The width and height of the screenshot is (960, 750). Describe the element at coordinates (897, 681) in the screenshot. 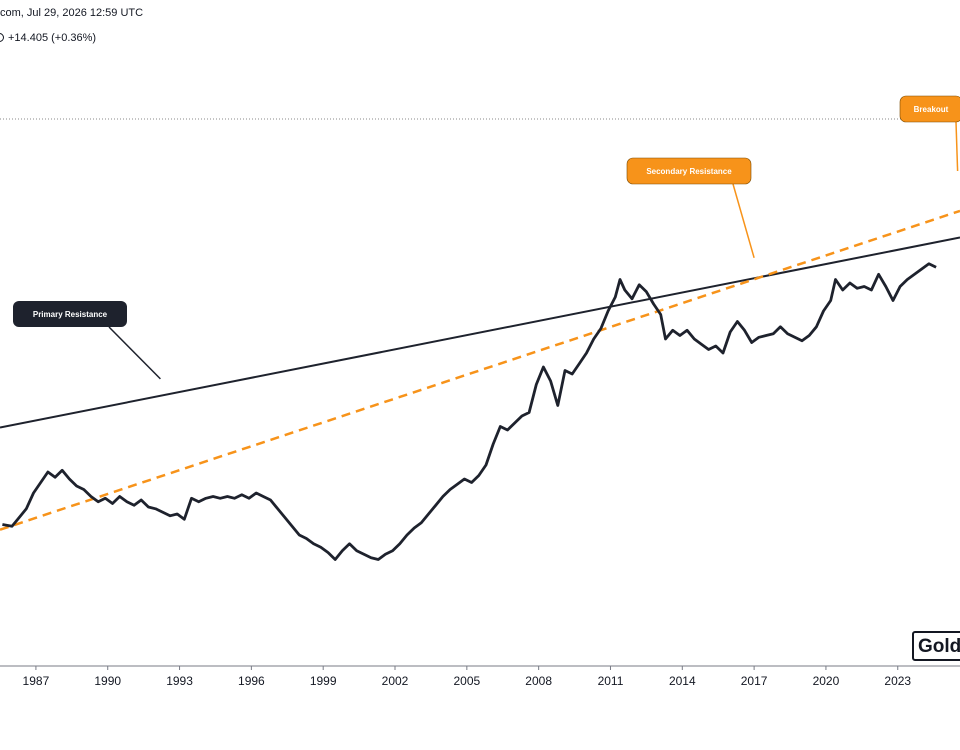

I see `x-tick-label: 2023` at that location.